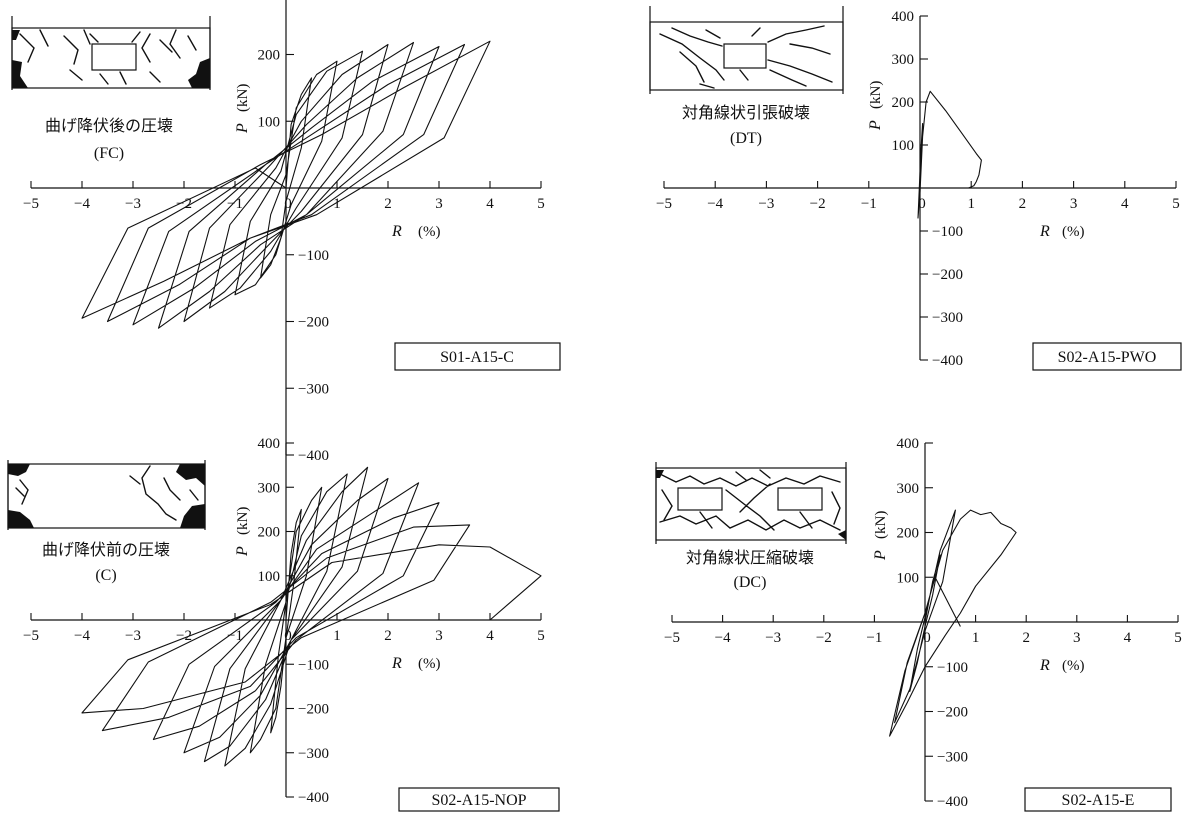 This screenshot has height=813, width=1188. What do you see at coordinates (109, 126) in the screenshot?
I see `failure-mode-caption: 曲げ降伏後の圧壊` at bounding box center [109, 126].